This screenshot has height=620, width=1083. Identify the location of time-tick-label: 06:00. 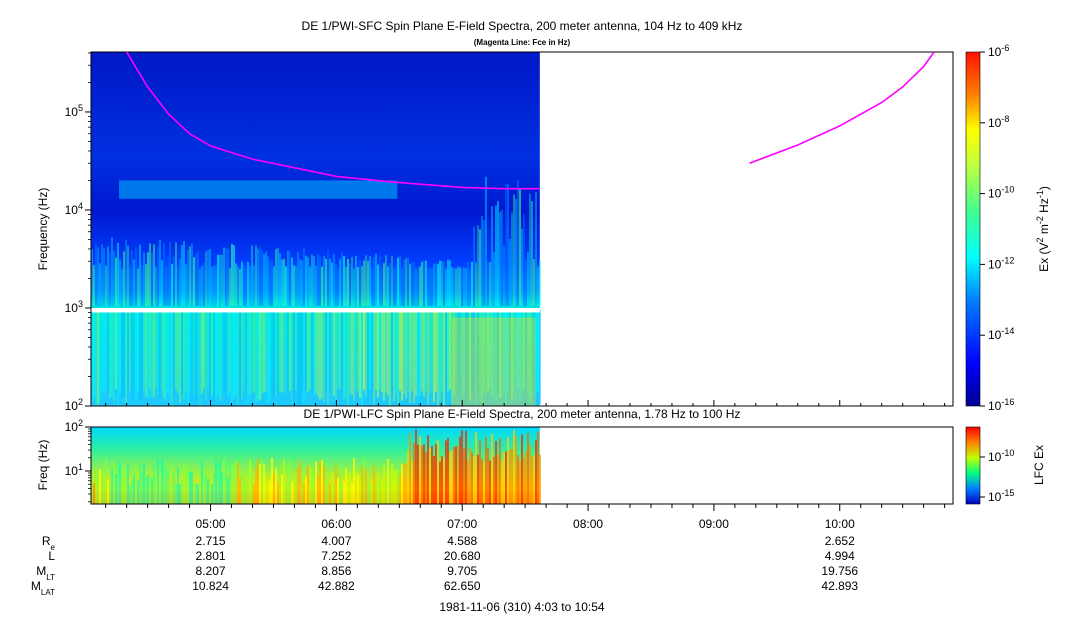
(336, 524).